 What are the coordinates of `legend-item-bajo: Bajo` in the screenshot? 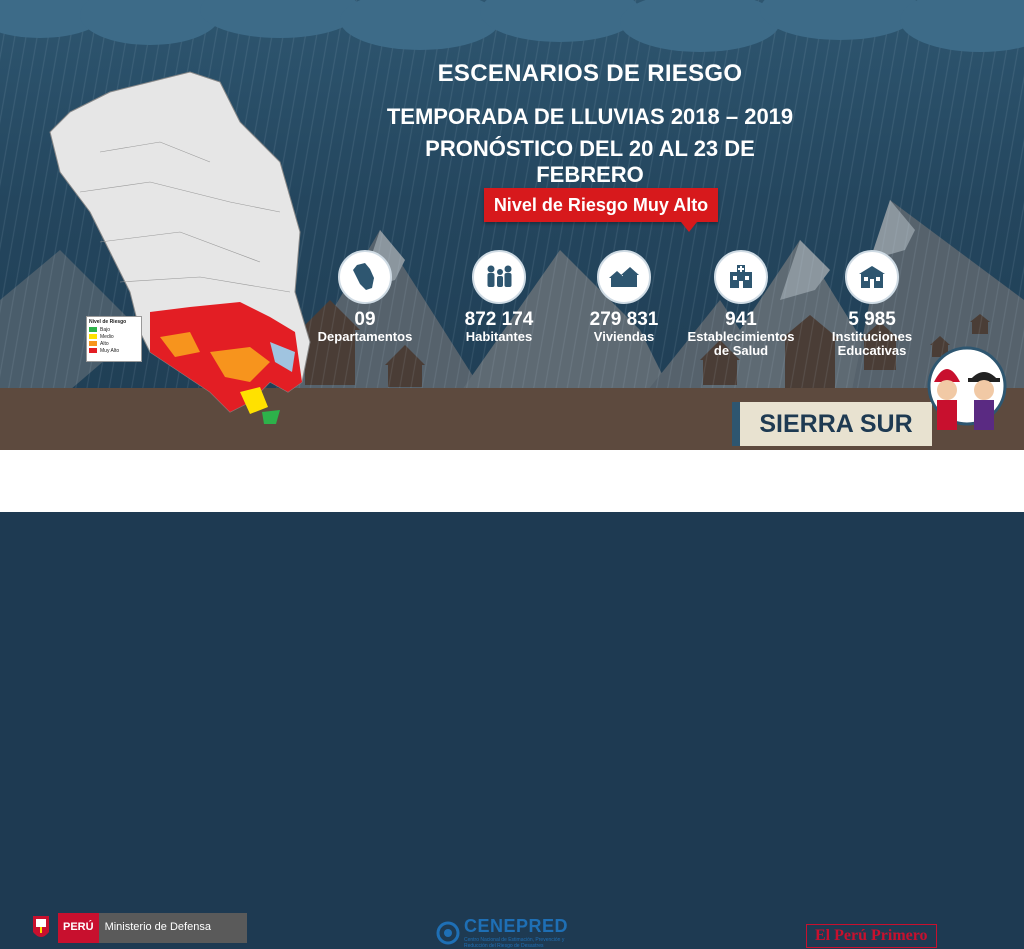 It's located at (114, 329).